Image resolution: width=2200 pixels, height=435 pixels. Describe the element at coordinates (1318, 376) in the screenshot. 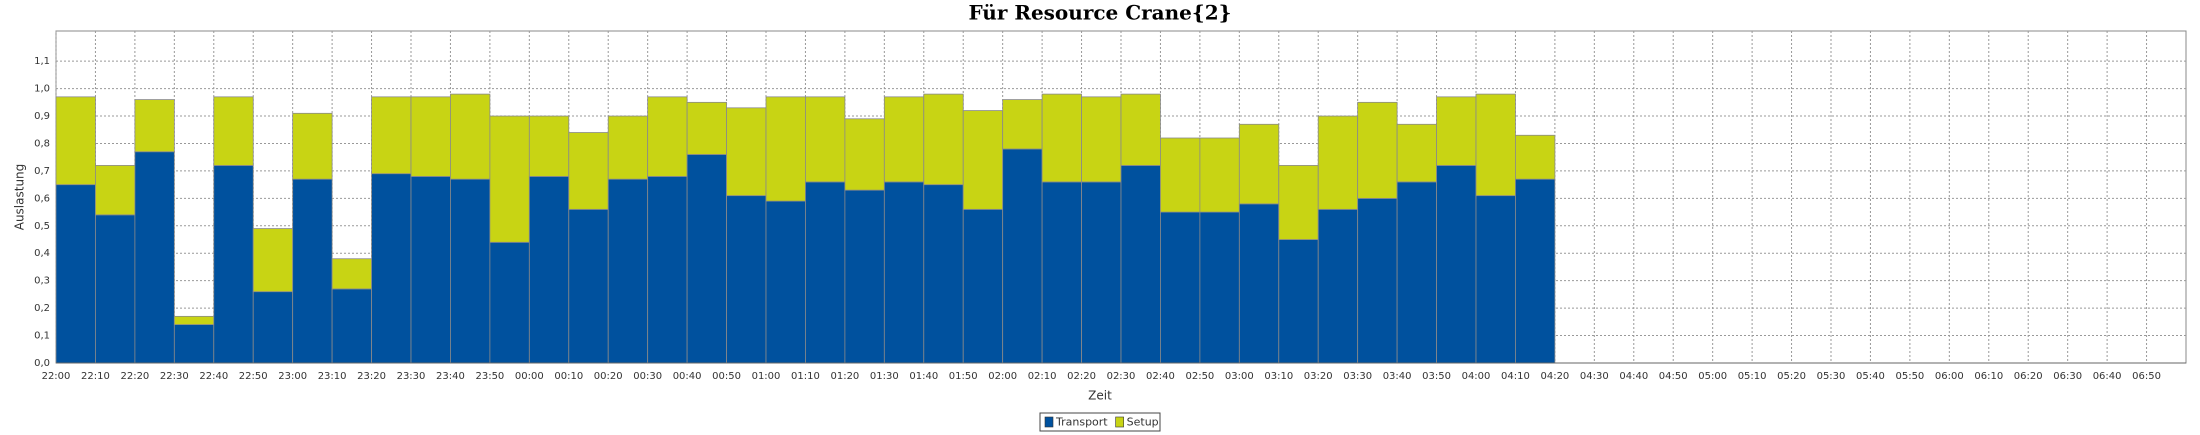

I see `x-tick-label: 03:20` at that location.